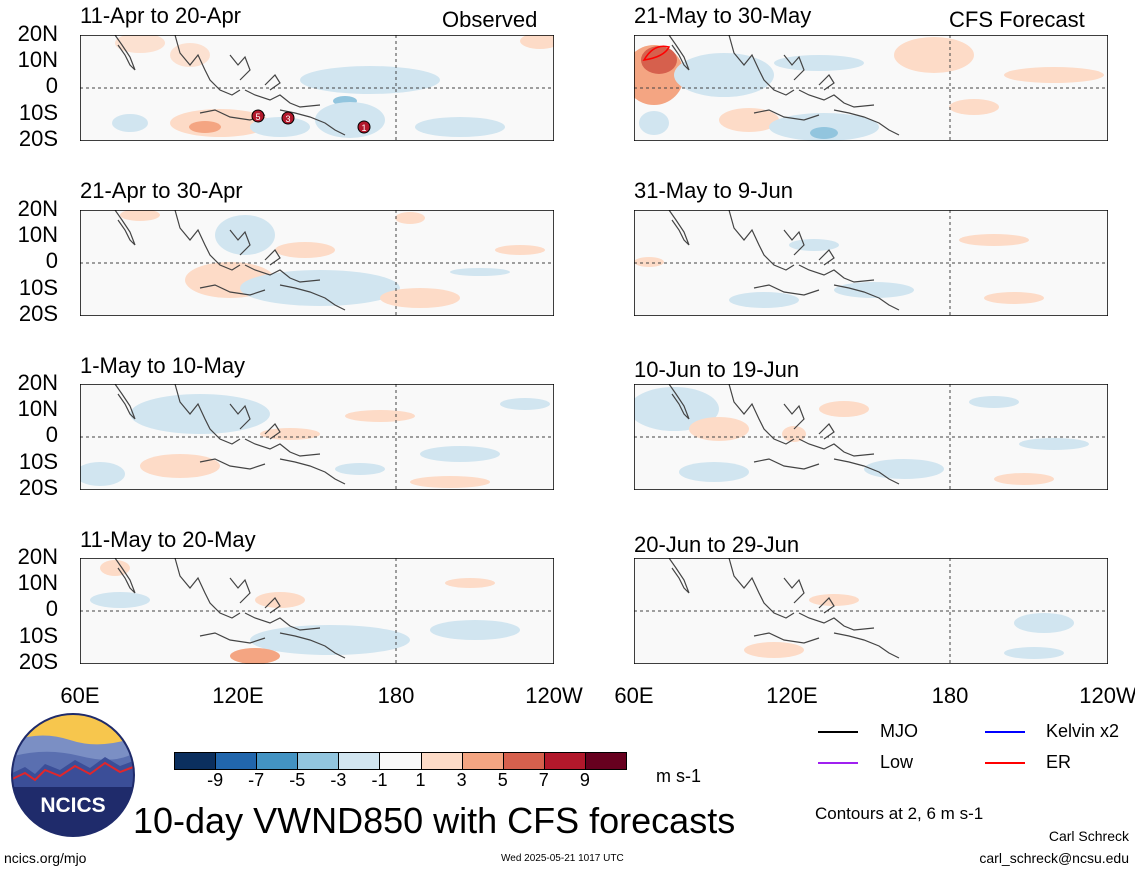 The image size is (1135, 872). What do you see at coordinates (717, 369) in the screenshot?
I see `panel-title-right-3: 10-Jun to 19-Jun` at bounding box center [717, 369].